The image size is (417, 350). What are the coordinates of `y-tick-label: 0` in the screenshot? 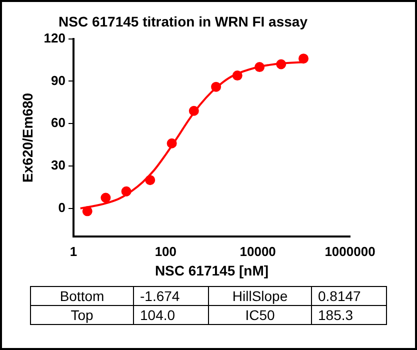 It's located at (62, 207).